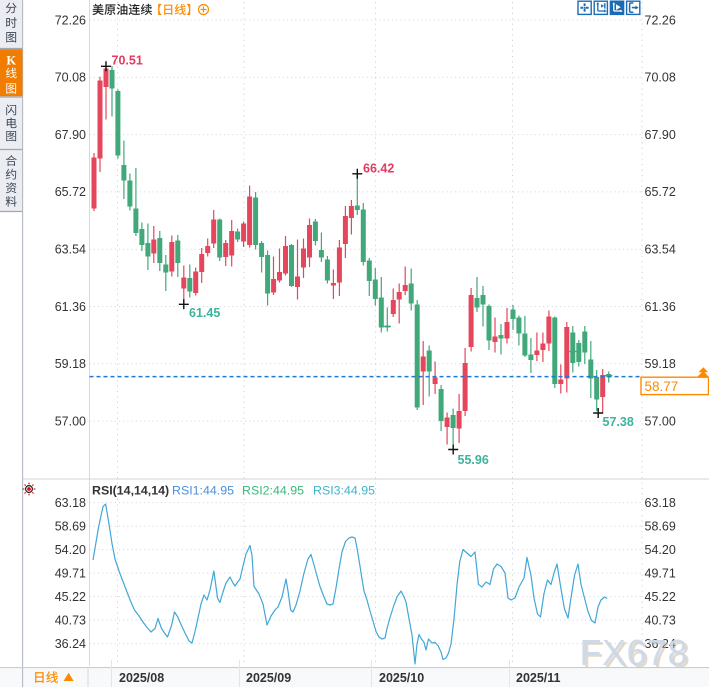 The image size is (709, 687). I want to click on svg-text: 58.77, so click(662, 386).